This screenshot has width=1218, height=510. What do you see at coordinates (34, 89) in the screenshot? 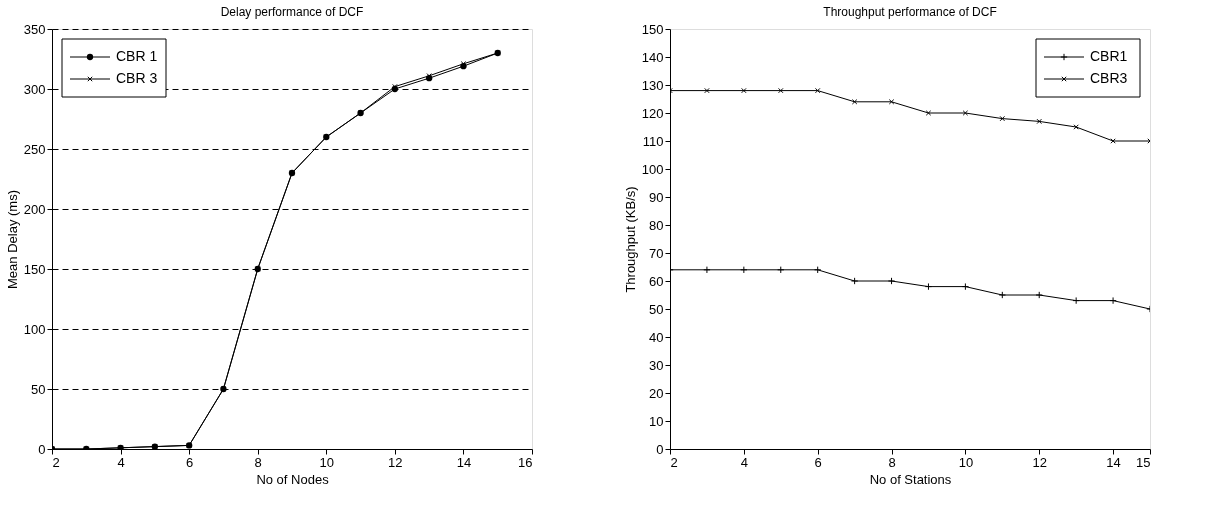
I see `y-tick-label: 300` at bounding box center [34, 89].